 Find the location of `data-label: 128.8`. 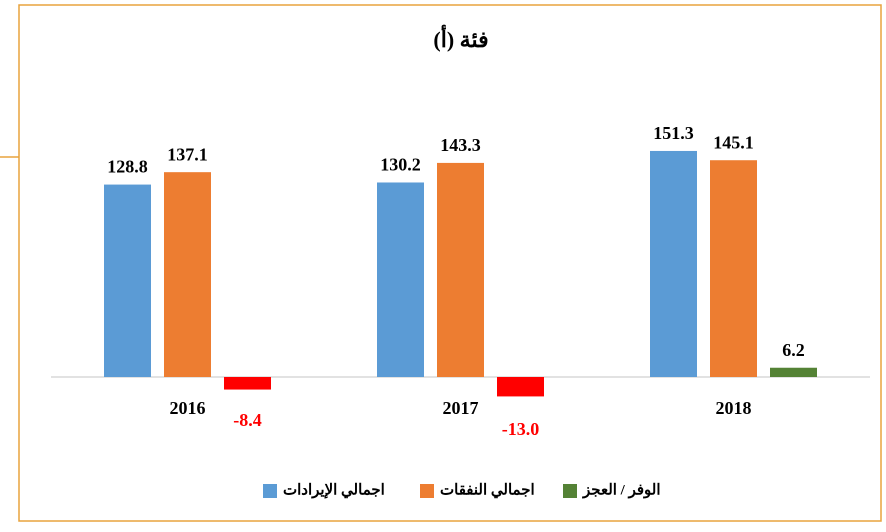

data-label: 128.8 is located at coordinates (127, 167).